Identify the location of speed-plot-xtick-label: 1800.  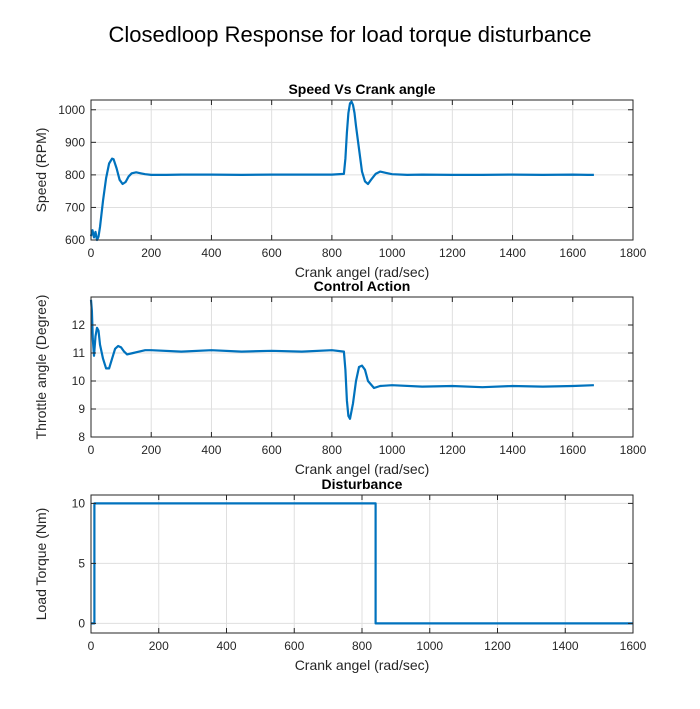
(633, 253).